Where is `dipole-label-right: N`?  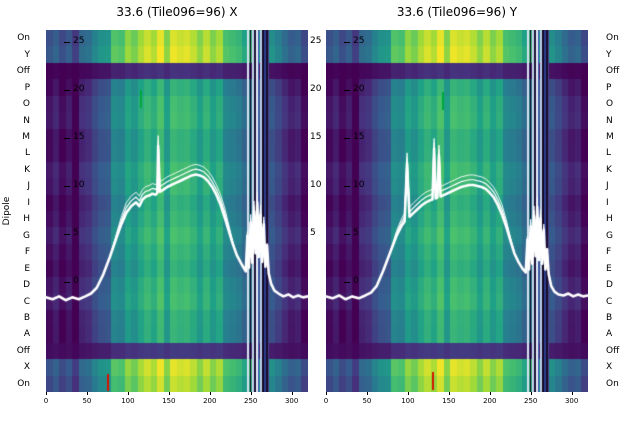
dipole-label-right: N is located at coordinates (609, 120).